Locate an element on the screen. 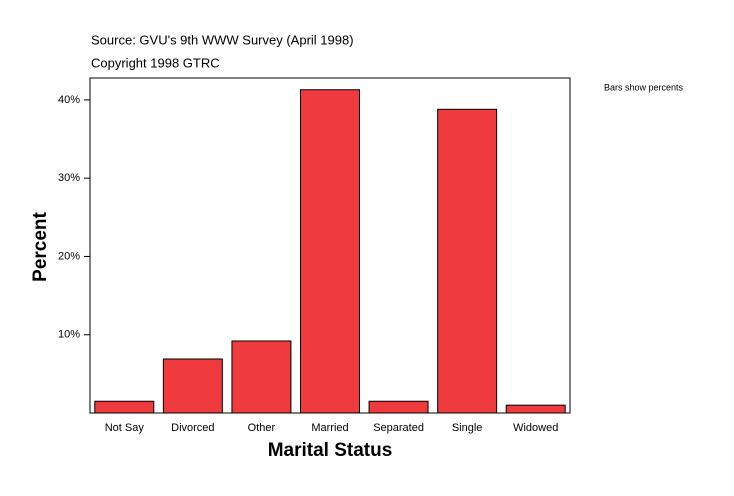 The width and height of the screenshot is (734, 496). x-axis-label: Marital Status is located at coordinates (330, 450).